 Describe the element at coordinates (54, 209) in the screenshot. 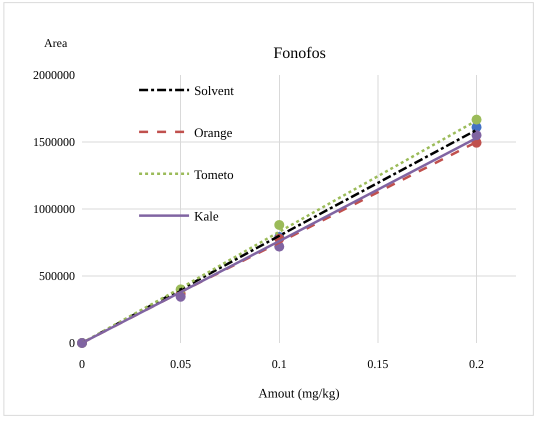

I see `y-tick-label: 1000000` at that location.